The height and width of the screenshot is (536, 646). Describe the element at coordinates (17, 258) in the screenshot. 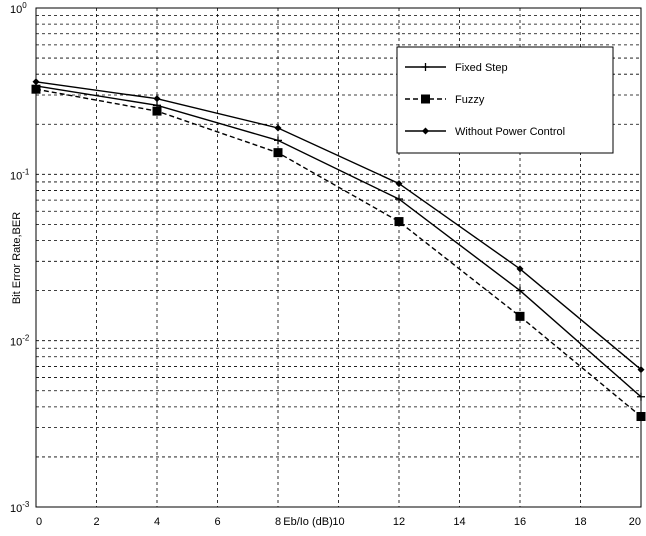

I see `y-axis-label: Bit Error Rate,BER` at that location.